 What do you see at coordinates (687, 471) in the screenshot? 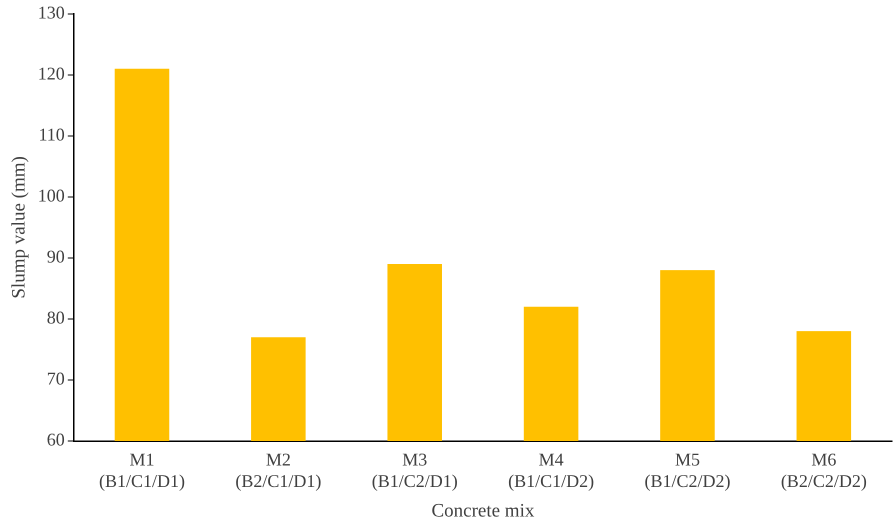
I see `x-tick-label: M5 (B1/C2/D2)` at bounding box center [687, 471].